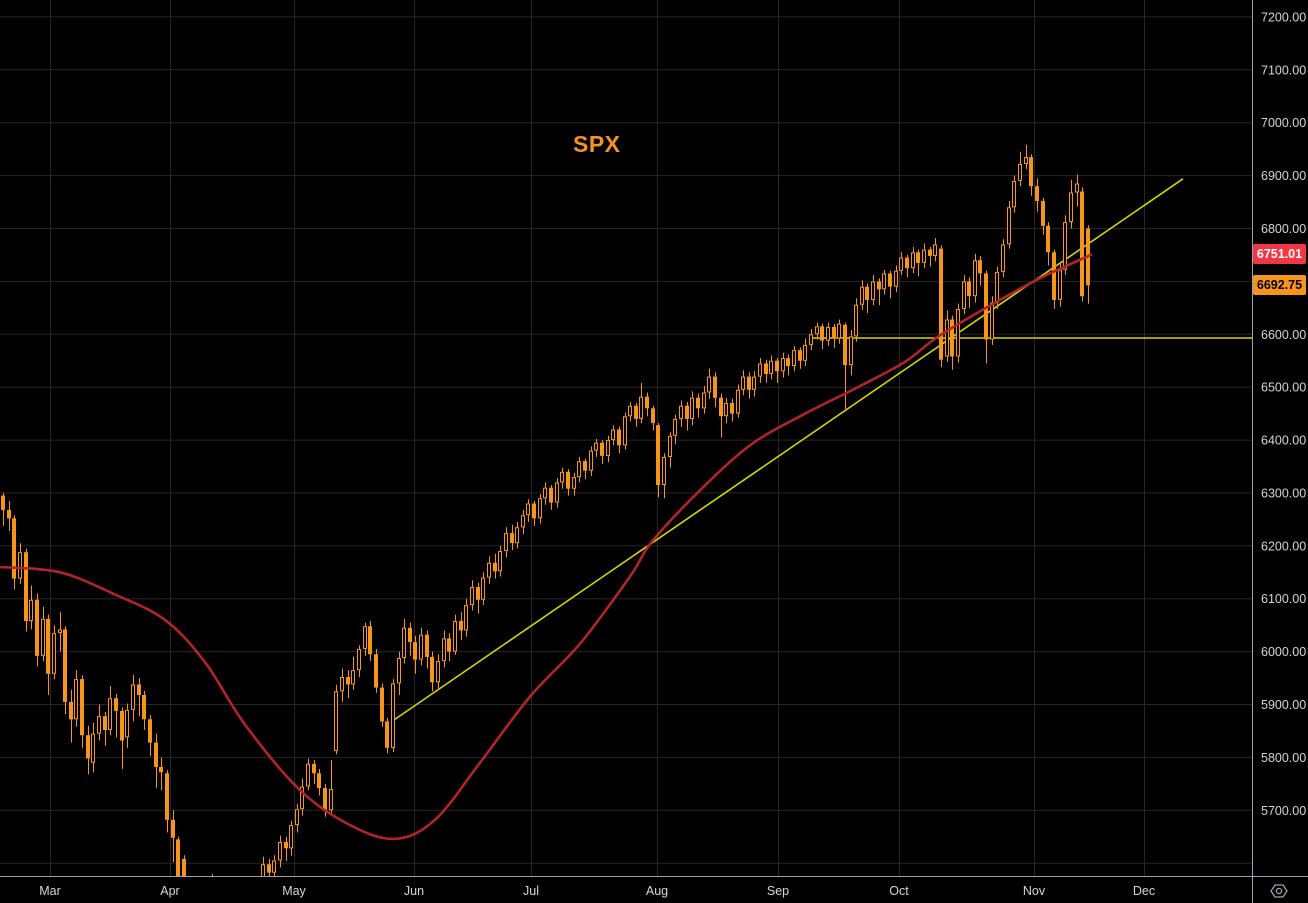  What do you see at coordinates (597, 891) in the screenshot?
I see `time-axis: Mar Apr May Jun Jul Aug Sep Oct Nov Dec` at bounding box center [597, 891].